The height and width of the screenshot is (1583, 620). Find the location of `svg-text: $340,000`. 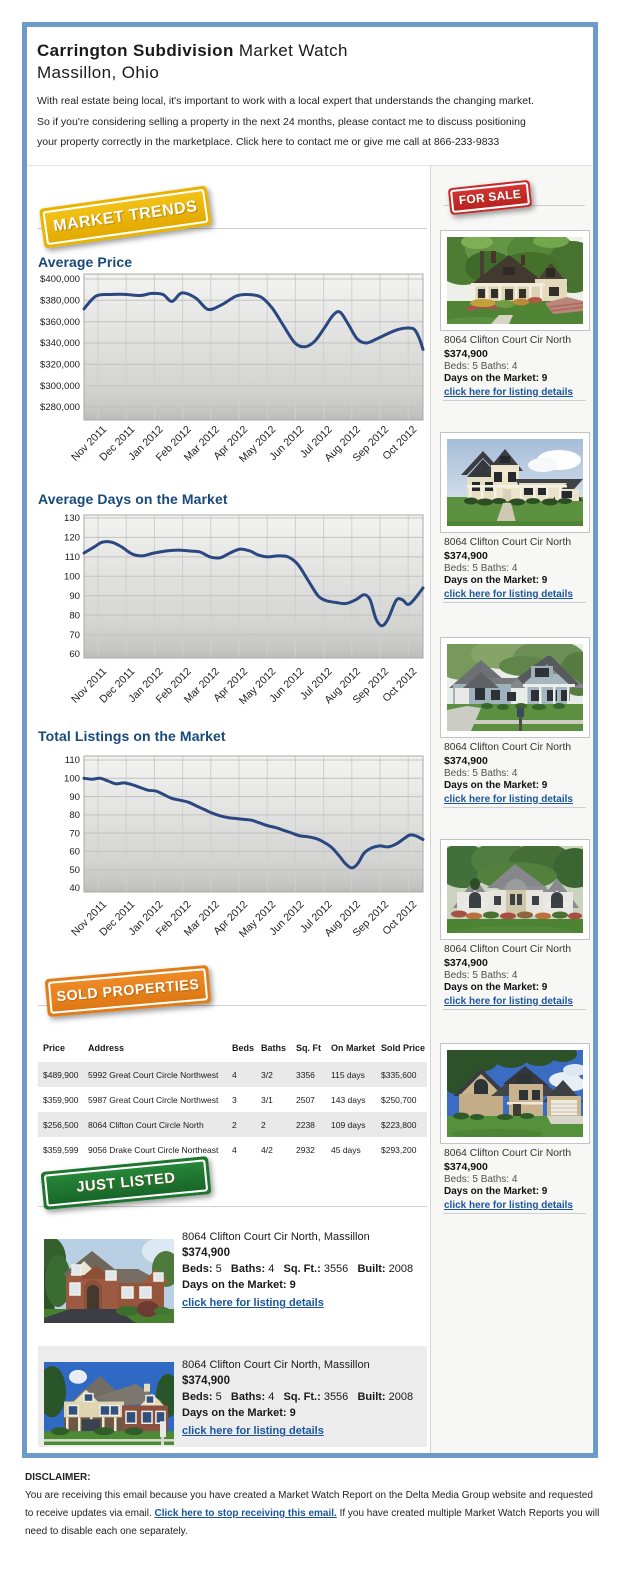

svg-text: $340,000 is located at coordinates (60, 343).